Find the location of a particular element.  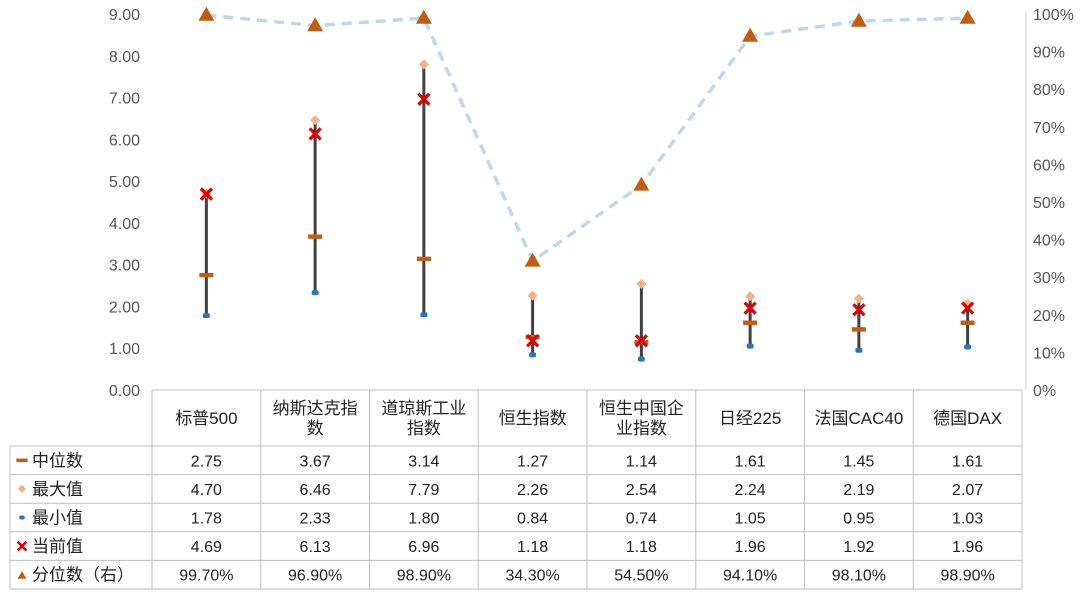

table-cell: 3.14 is located at coordinates (423, 461).